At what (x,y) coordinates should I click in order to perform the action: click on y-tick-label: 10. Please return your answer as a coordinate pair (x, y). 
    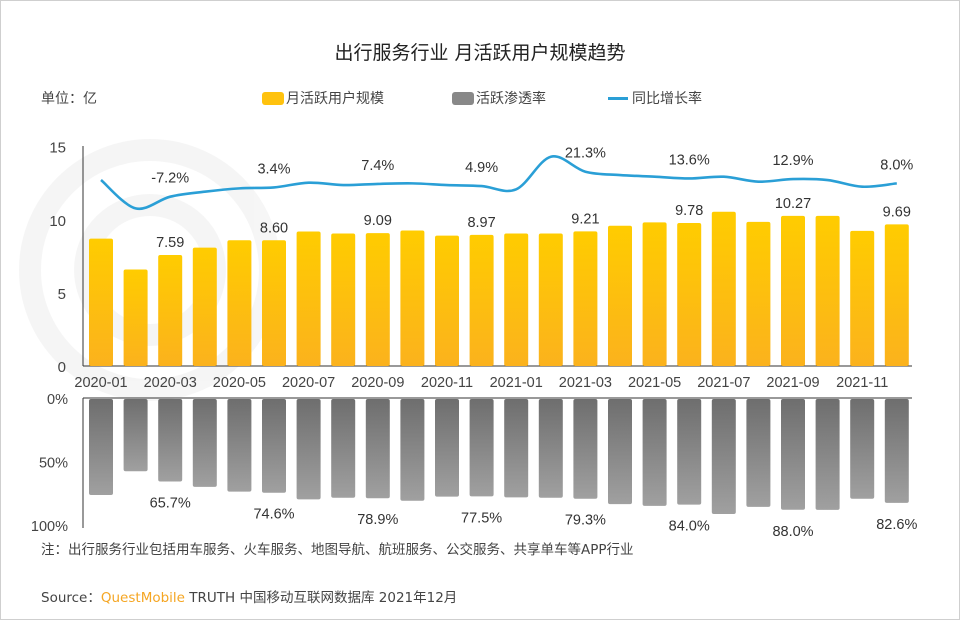
    Looking at the image, I should click on (57, 221).